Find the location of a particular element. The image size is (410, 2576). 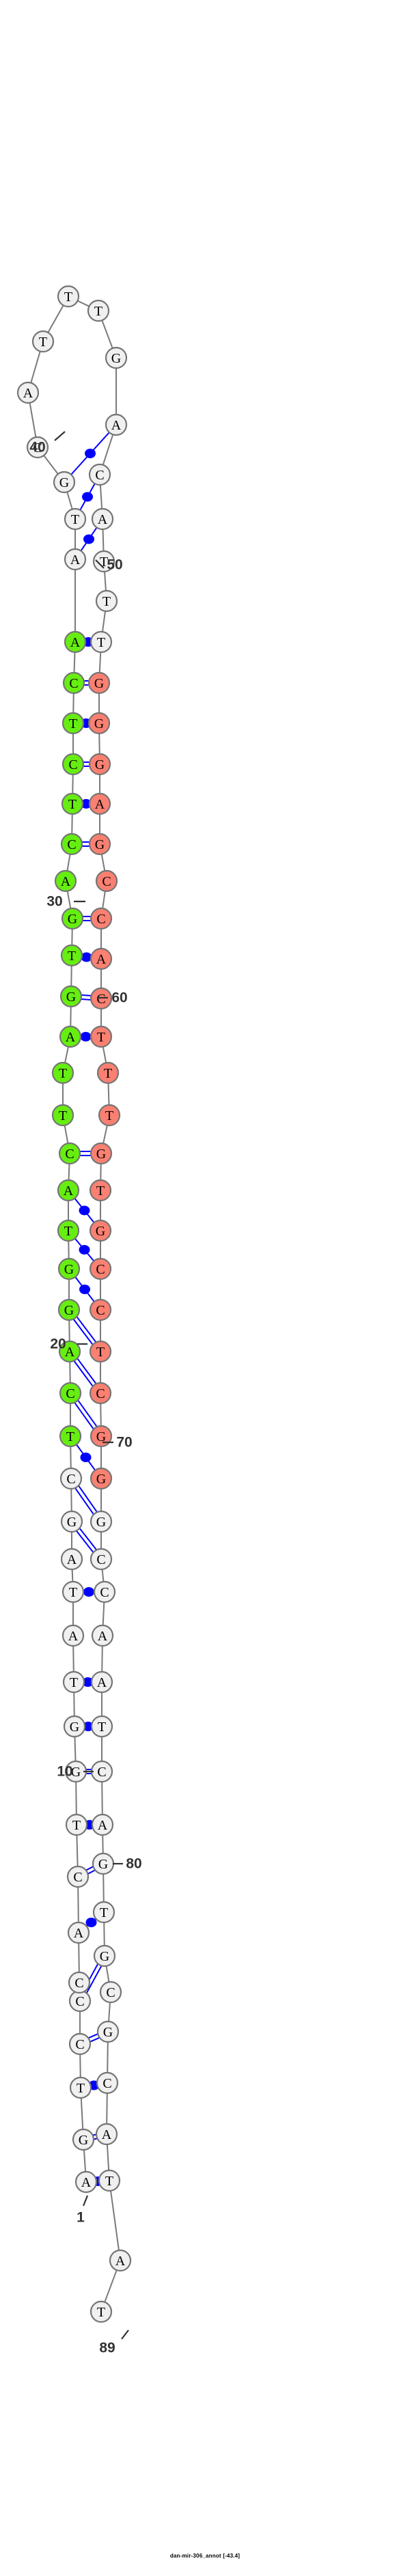

position-label: 60 is located at coordinates (119, 998).